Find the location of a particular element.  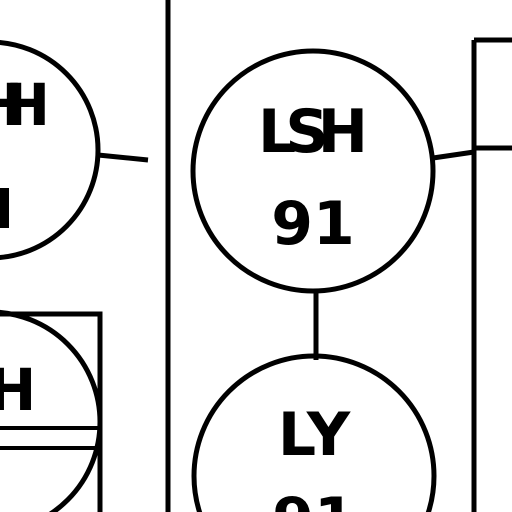

instrument-partial-left-top: HH is located at coordinates (74, 150).